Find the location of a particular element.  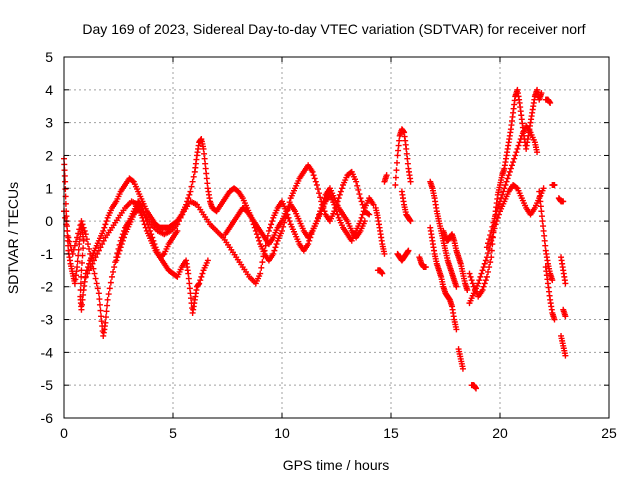

x-tick-label: 0 is located at coordinates (64, 433).